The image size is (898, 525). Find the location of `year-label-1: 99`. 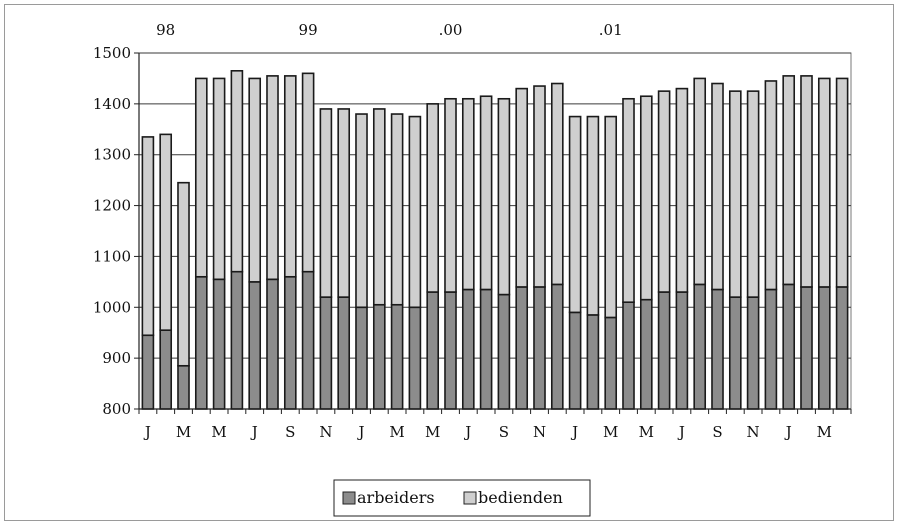

year-label-1: 99 is located at coordinates (308, 30).